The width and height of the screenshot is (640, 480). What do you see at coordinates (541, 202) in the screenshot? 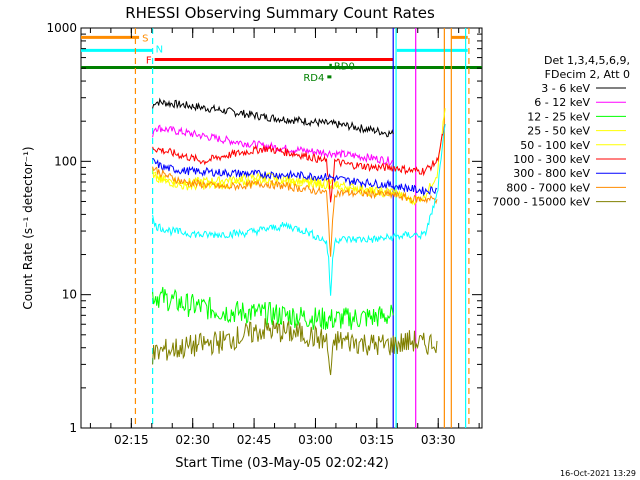
I see `legend-entry-label: 7000 - 15000 keV` at bounding box center [541, 202].